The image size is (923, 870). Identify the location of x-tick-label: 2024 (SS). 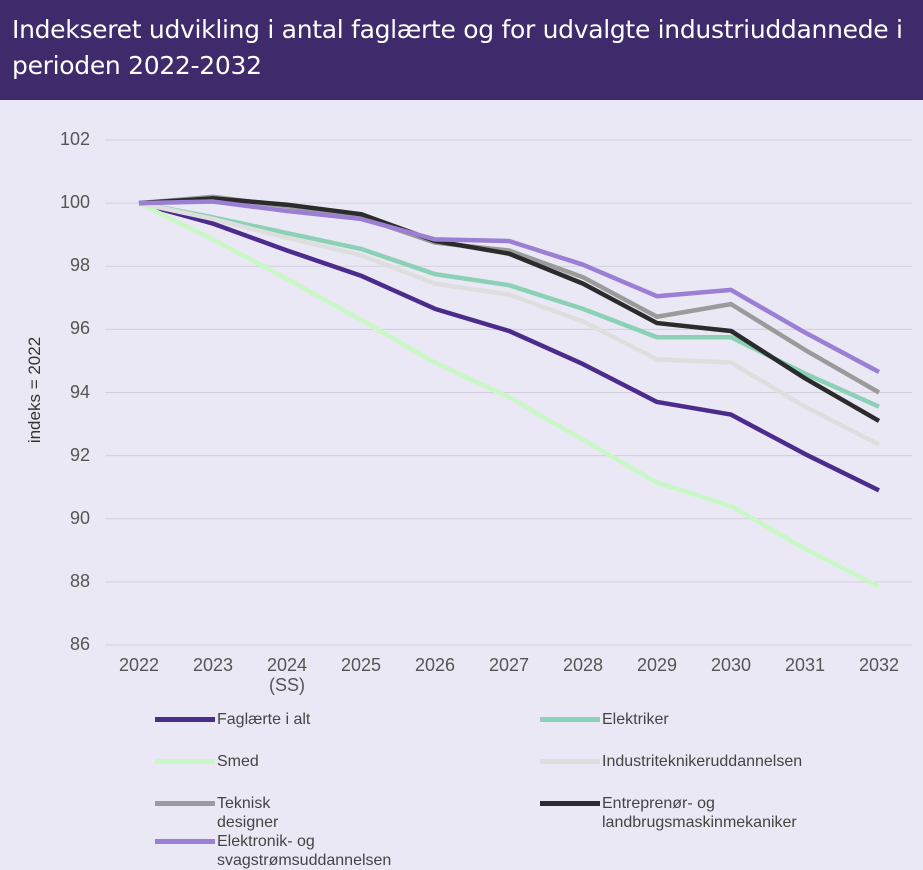
(287, 675).